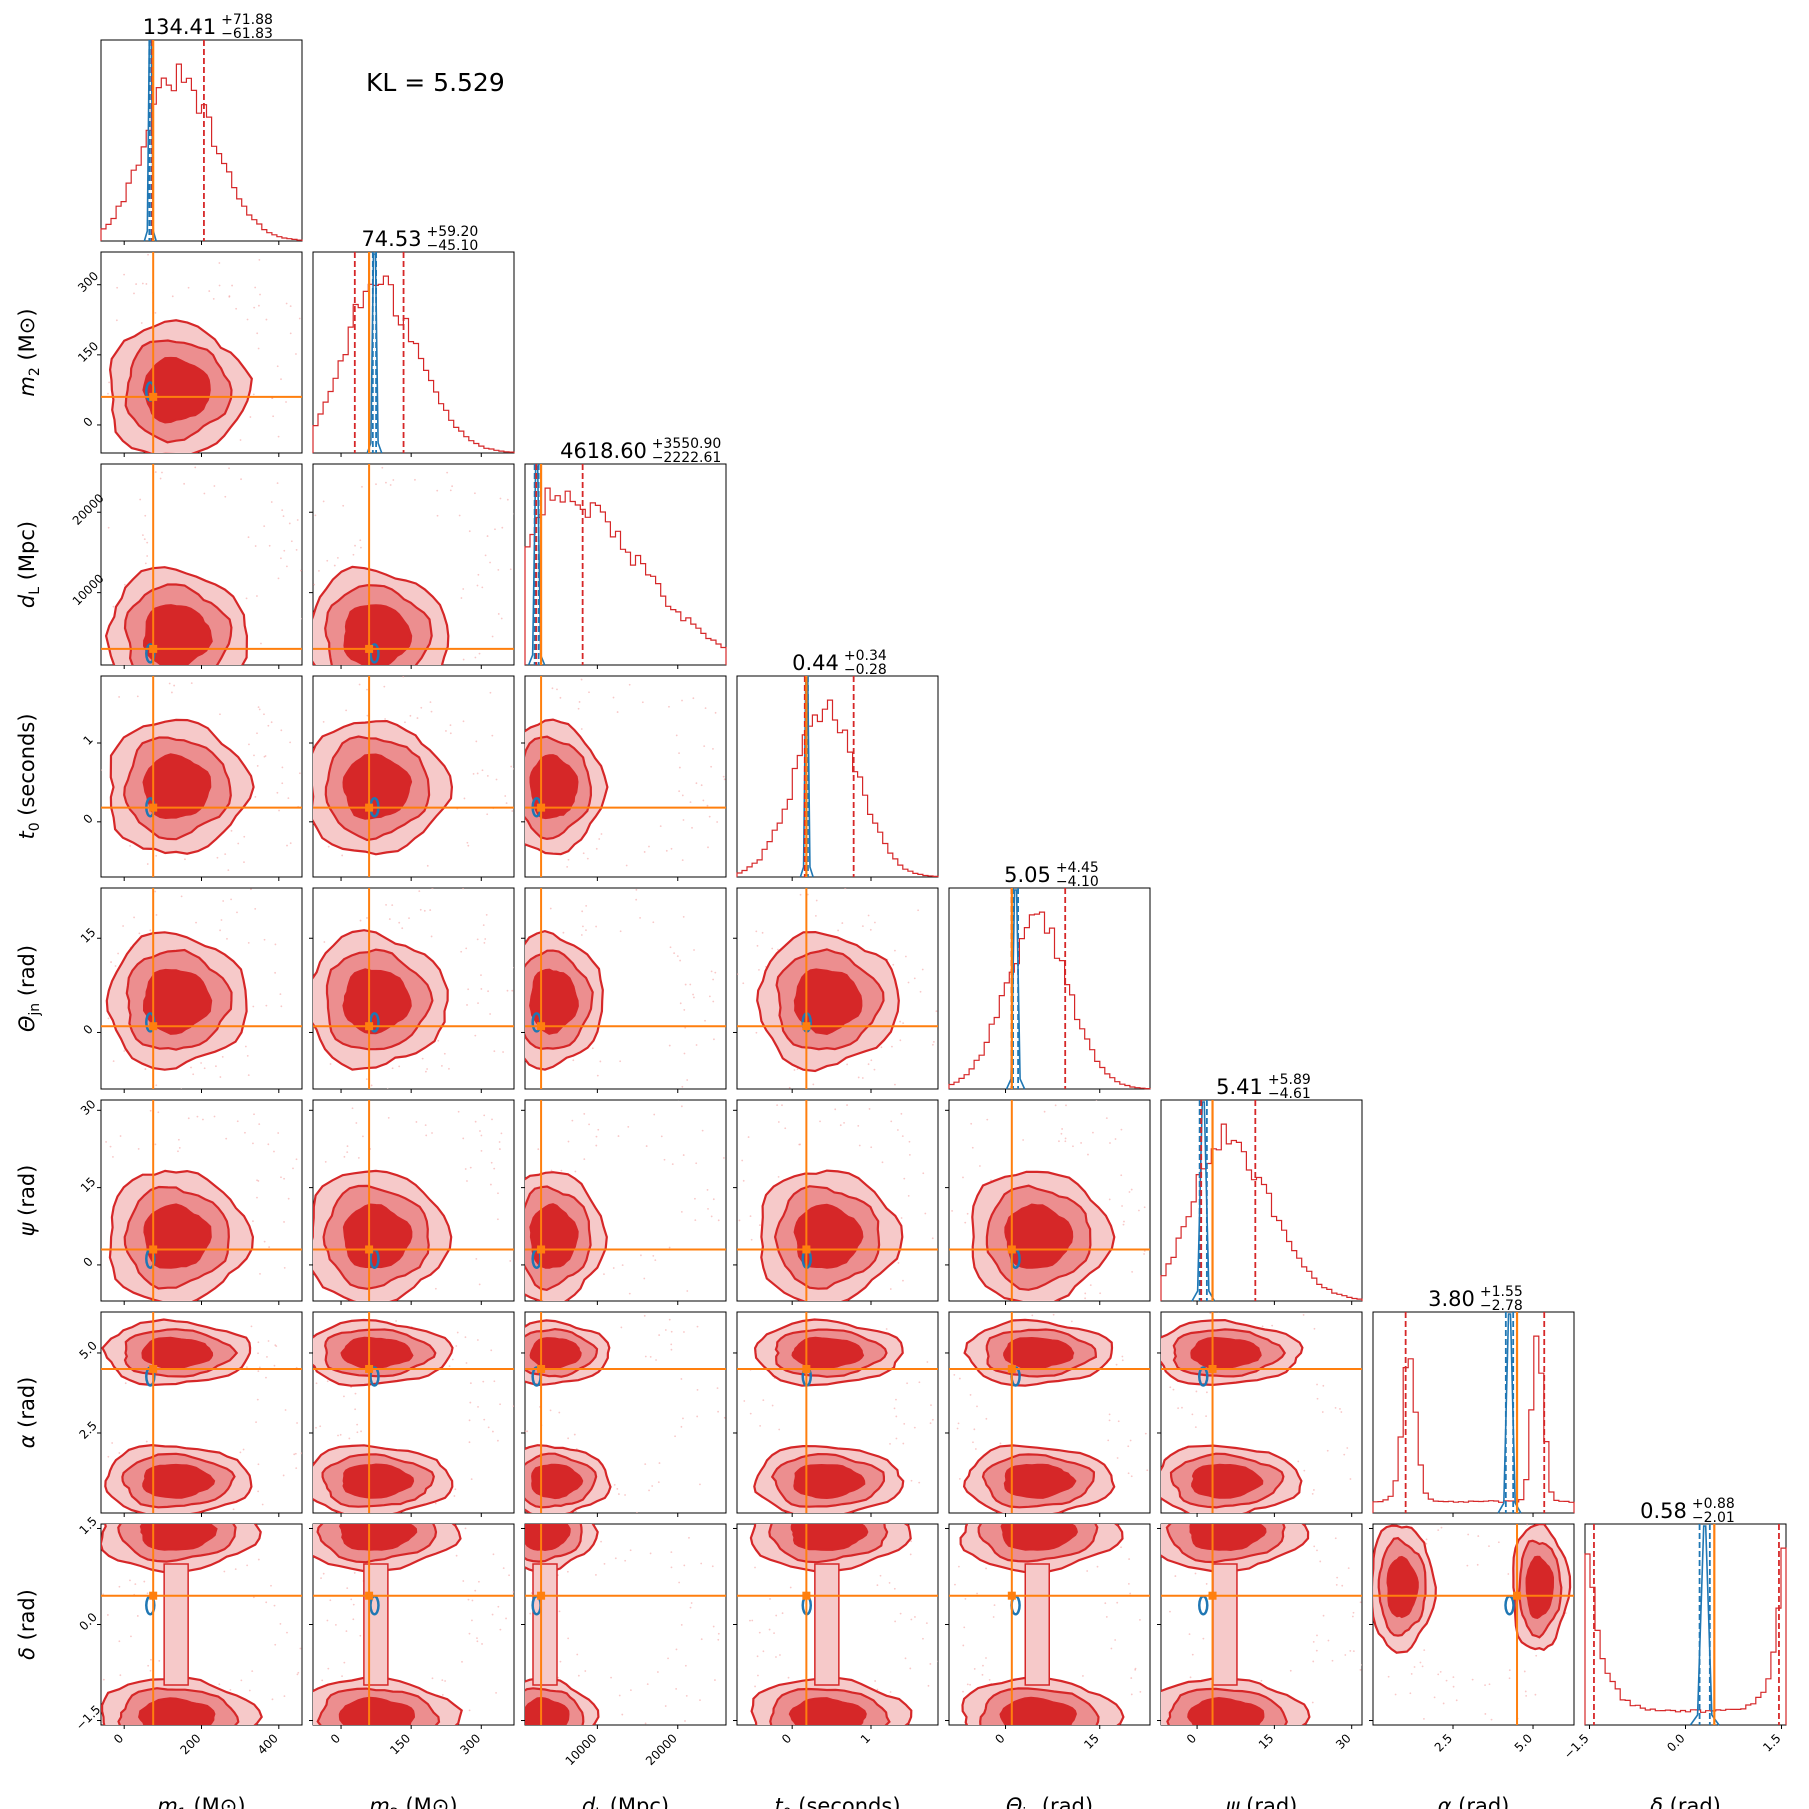 The image size is (1809, 1809). Describe the element at coordinates (625, 576) in the screenshot. I see `histogram-dL` at that location.